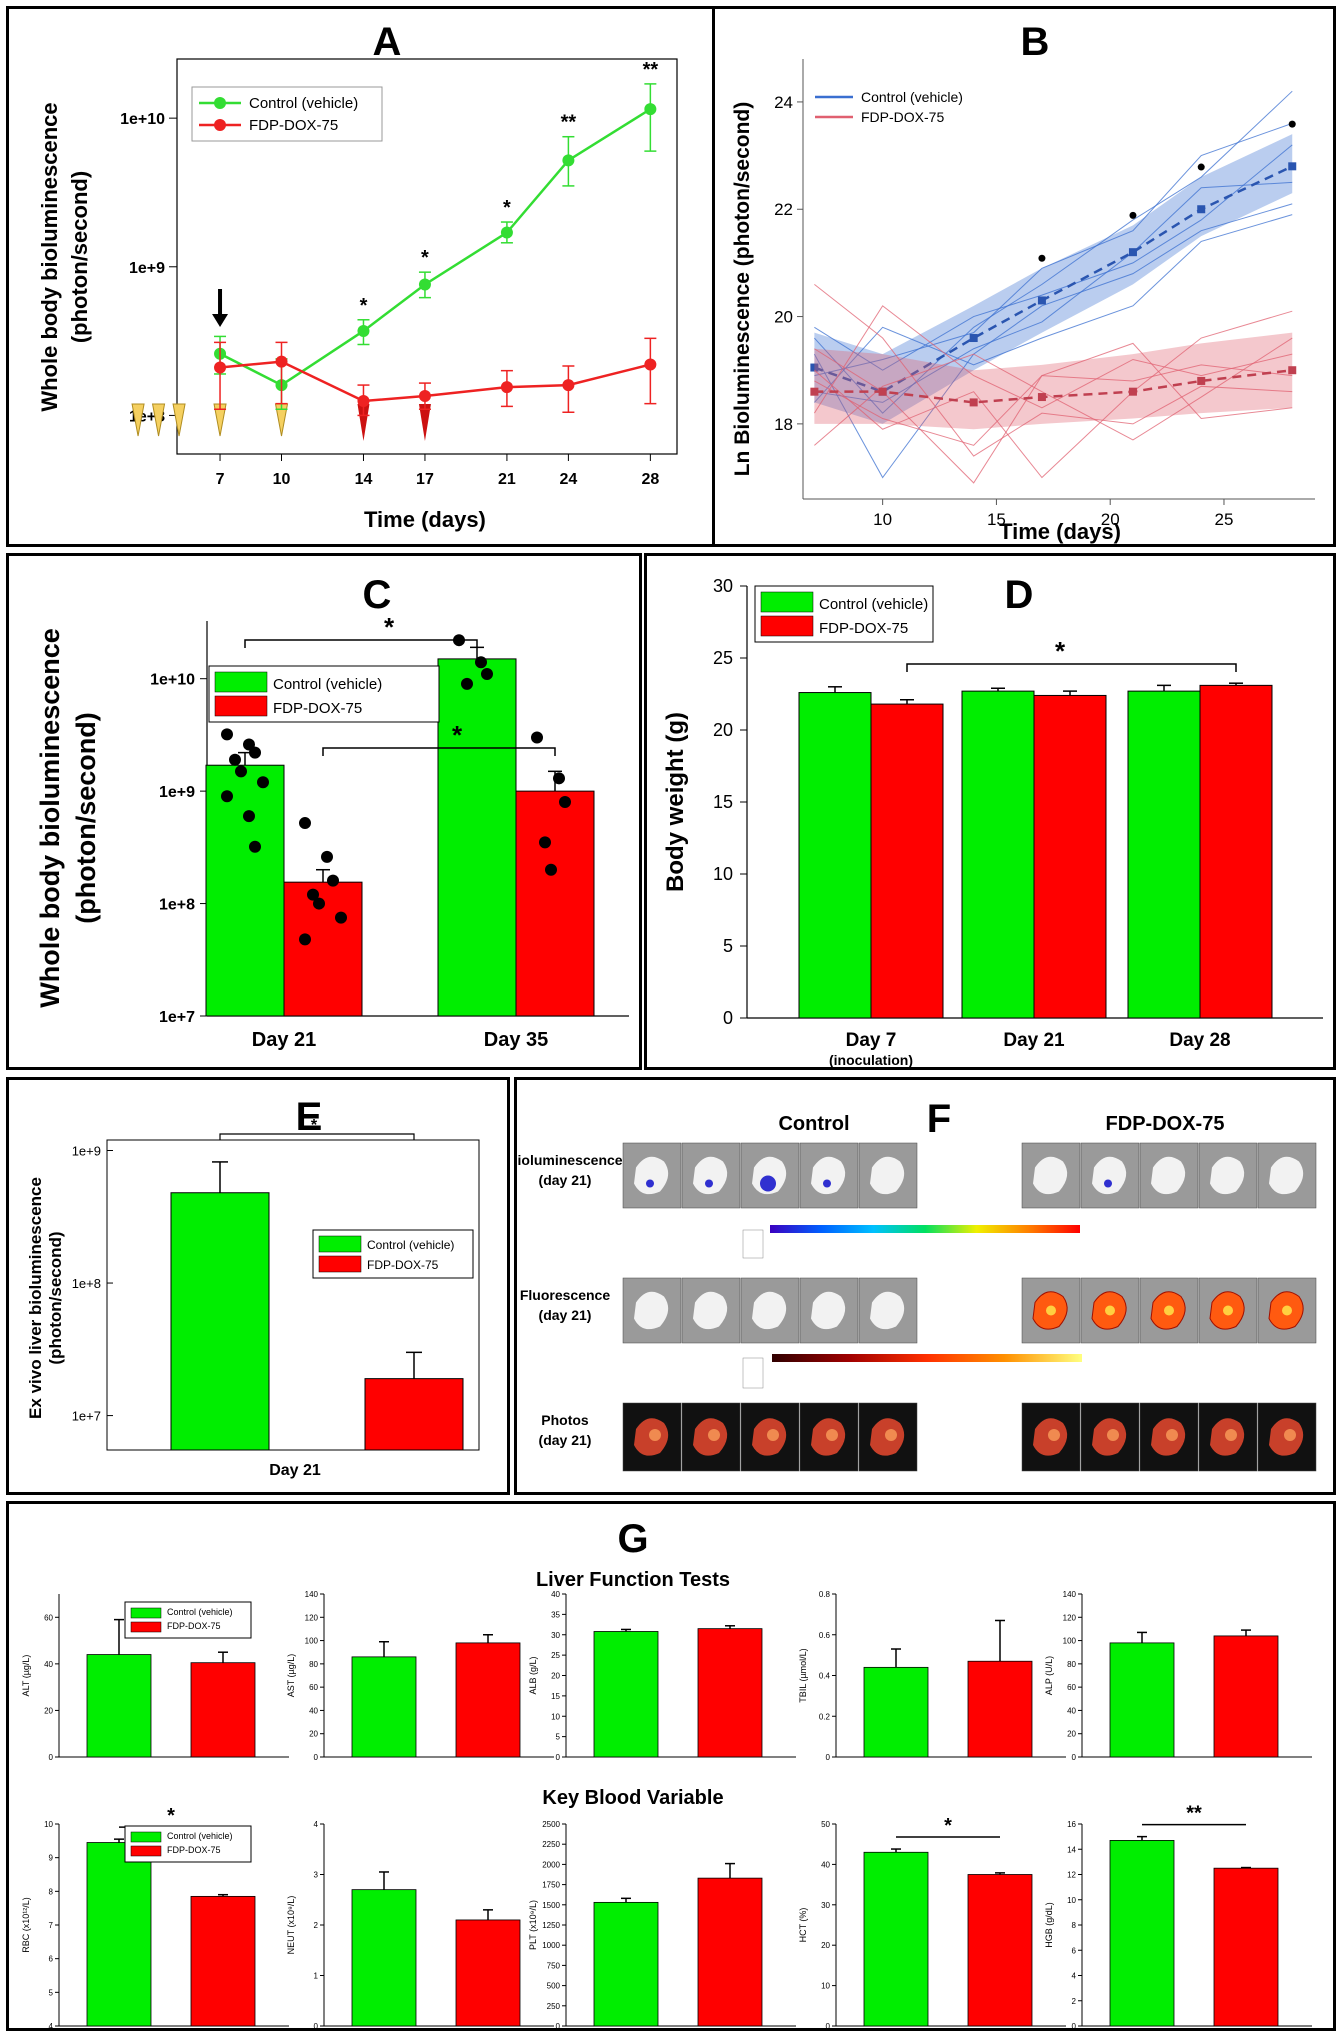 This screenshot has width=1338, height=2034. Describe the element at coordinates (939, 1119) in the screenshot. I see `panel-f-letter: F` at that location.